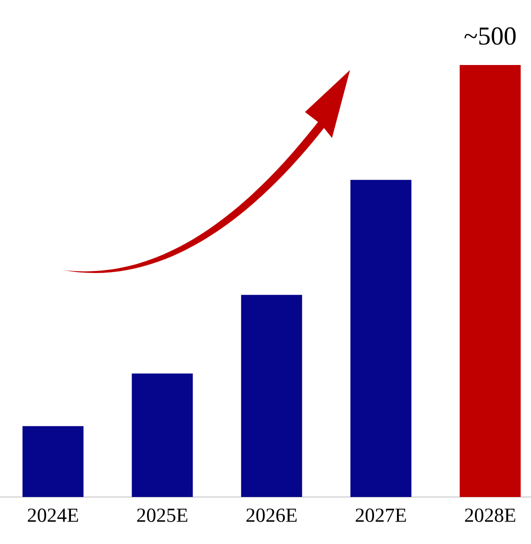  Describe the element at coordinates (381, 515) in the screenshot. I see `x-tick-label: 2027E` at that location.